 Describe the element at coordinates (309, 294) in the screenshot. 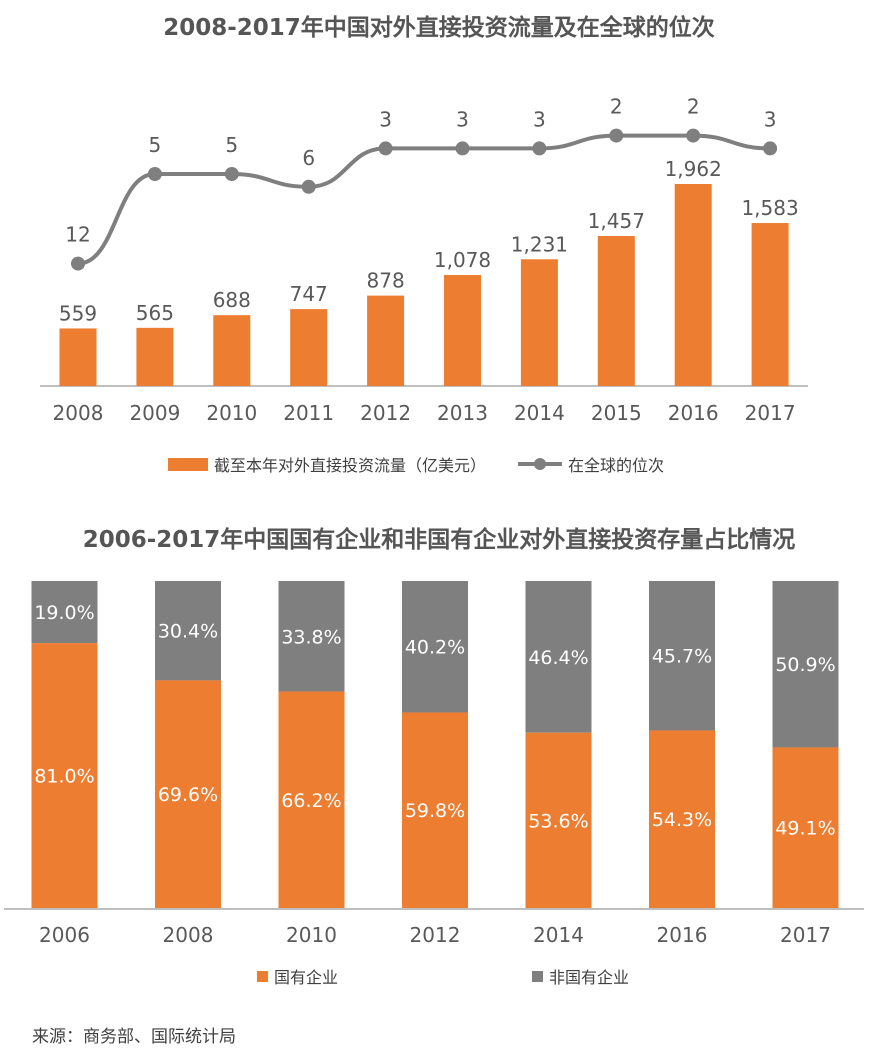

I see `bar-label-2011: 747` at that location.